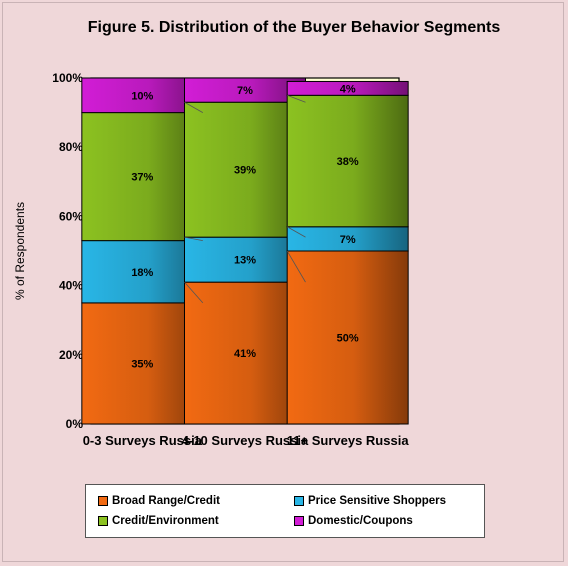 The height and width of the screenshot is (566, 568). Describe the element at coordinates (67, 78) in the screenshot. I see `y-tick-label: 100%` at that location.